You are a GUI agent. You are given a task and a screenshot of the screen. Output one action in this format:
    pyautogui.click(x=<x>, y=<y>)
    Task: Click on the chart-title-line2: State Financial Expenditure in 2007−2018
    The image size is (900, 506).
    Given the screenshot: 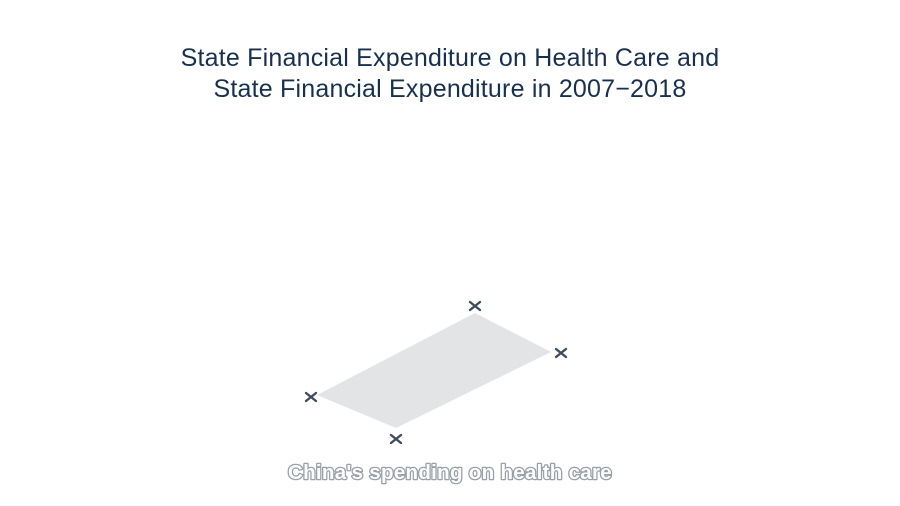 What is the action you would take?
    pyautogui.click(x=450, y=89)
    